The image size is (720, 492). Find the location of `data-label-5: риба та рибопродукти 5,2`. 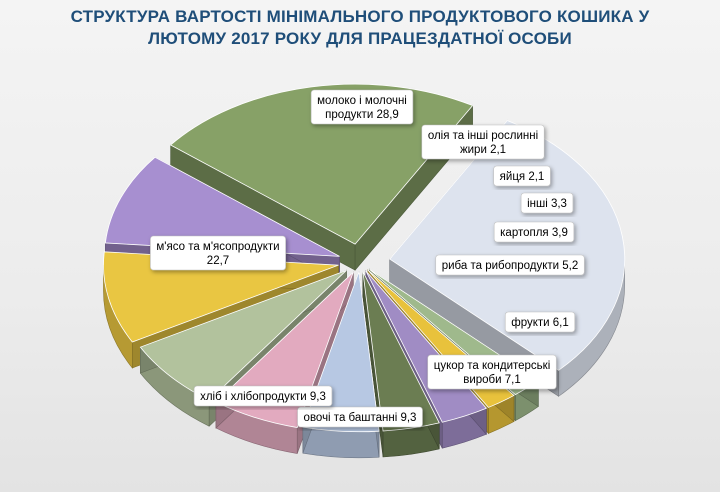

data-label-5: риба та рибопродукти 5,2 is located at coordinates (510, 265).